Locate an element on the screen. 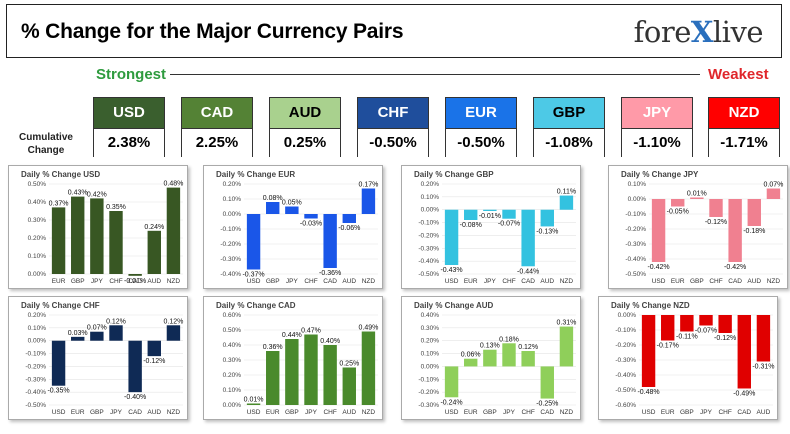 This screenshot has height=434, width=790. data-label: -0.40% is located at coordinates (135, 397).